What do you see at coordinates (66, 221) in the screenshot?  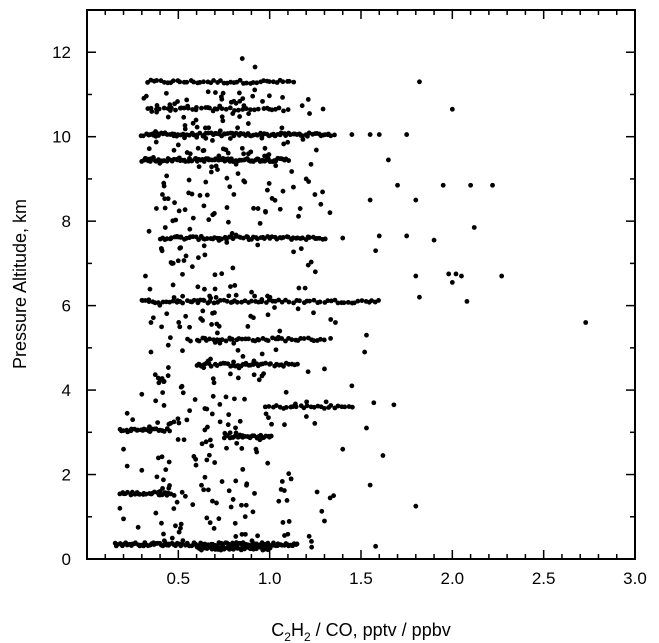 I see `y-tick-label: 8` at bounding box center [66, 221].